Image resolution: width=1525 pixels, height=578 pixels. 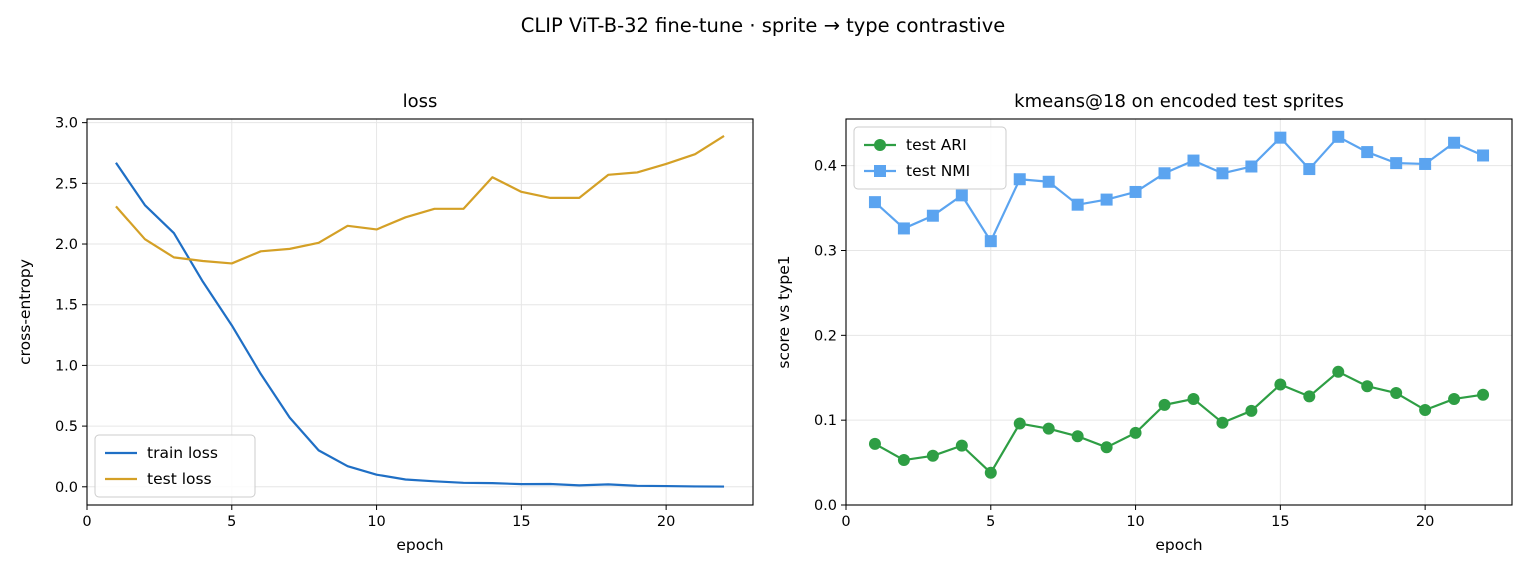 What do you see at coordinates (1178, 545) in the screenshot?
I see `kmeans-xlabel: epoch` at bounding box center [1178, 545].